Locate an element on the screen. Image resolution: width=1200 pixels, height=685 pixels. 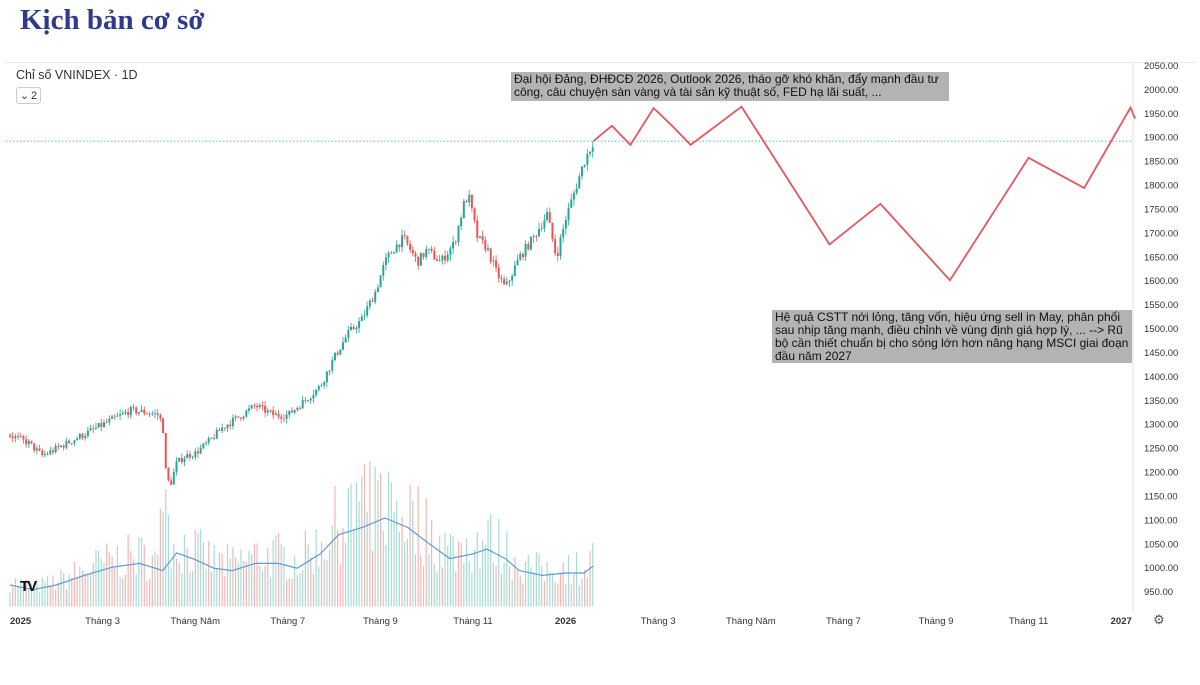
volume-ma-line is located at coordinates (301, 554).